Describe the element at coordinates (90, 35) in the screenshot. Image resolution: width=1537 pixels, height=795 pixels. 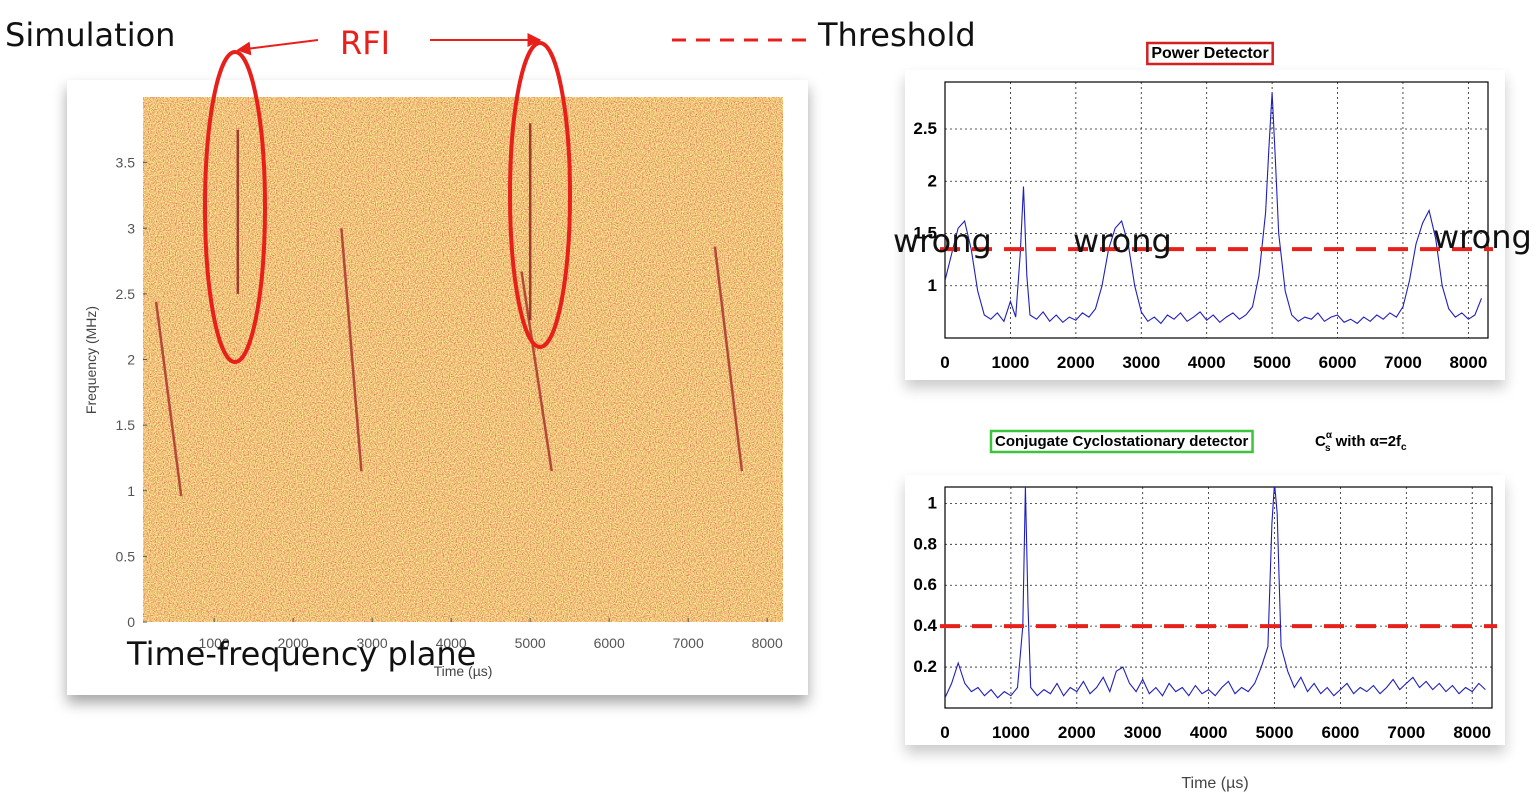
I see `annotation: Simulation` at that location.